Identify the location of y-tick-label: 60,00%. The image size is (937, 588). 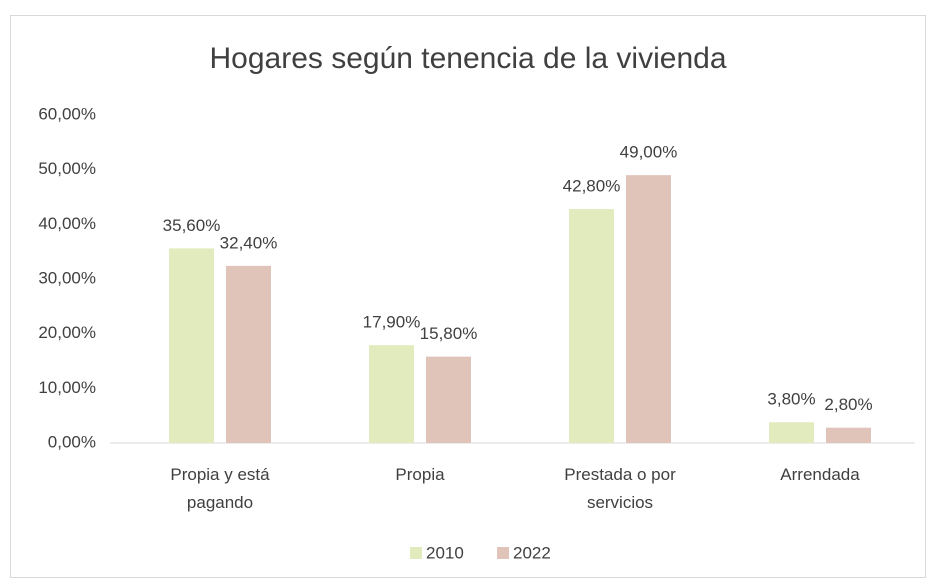
(67, 113).